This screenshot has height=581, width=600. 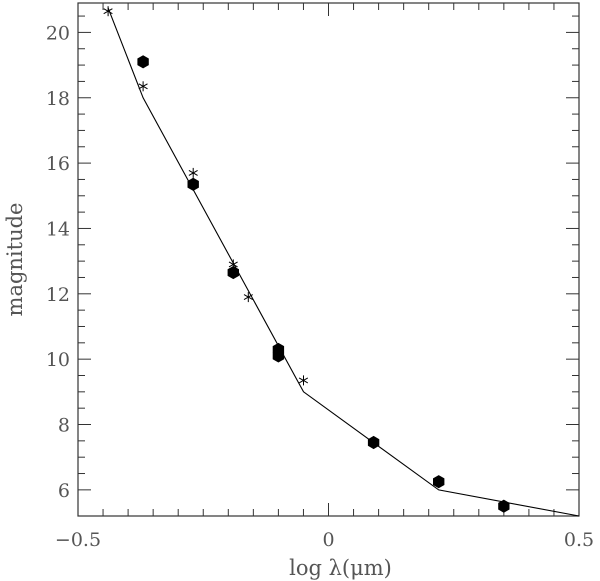 I want to click on x-tick-label: 0, so click(x=328, y=540).